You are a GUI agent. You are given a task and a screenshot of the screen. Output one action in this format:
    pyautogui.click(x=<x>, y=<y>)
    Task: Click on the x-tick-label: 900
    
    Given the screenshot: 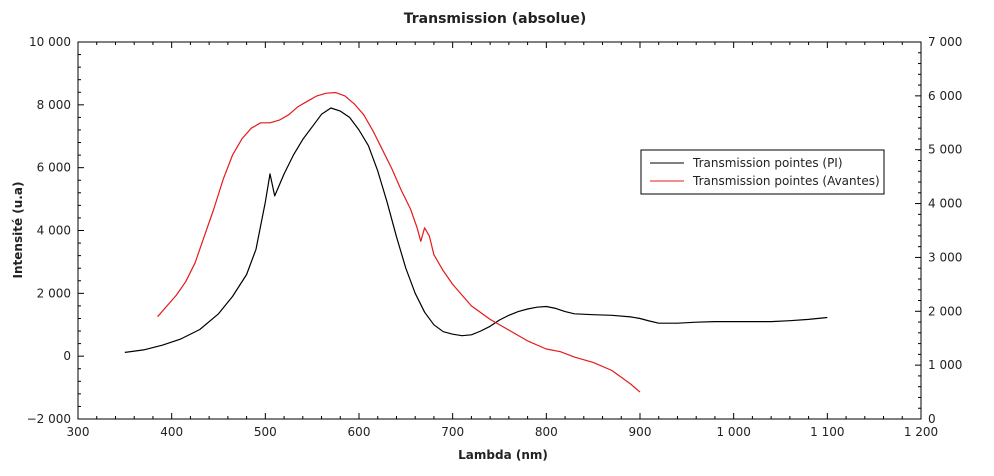 What is the action you would take?
    pyautogui.click(x=640, y=432)
    